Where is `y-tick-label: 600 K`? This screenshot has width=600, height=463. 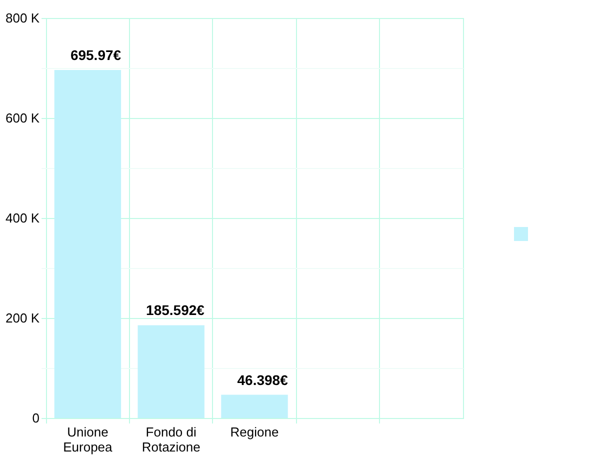
y-tick-label: 600 K is located at coordinates (23, 118).